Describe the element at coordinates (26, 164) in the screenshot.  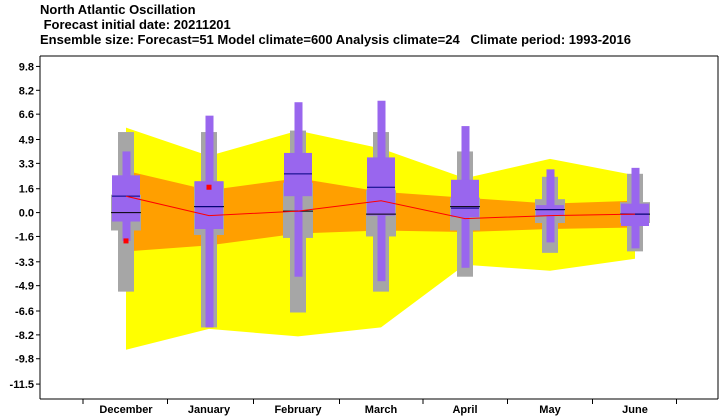
I see `y-tick-label: 3.3` at that location.